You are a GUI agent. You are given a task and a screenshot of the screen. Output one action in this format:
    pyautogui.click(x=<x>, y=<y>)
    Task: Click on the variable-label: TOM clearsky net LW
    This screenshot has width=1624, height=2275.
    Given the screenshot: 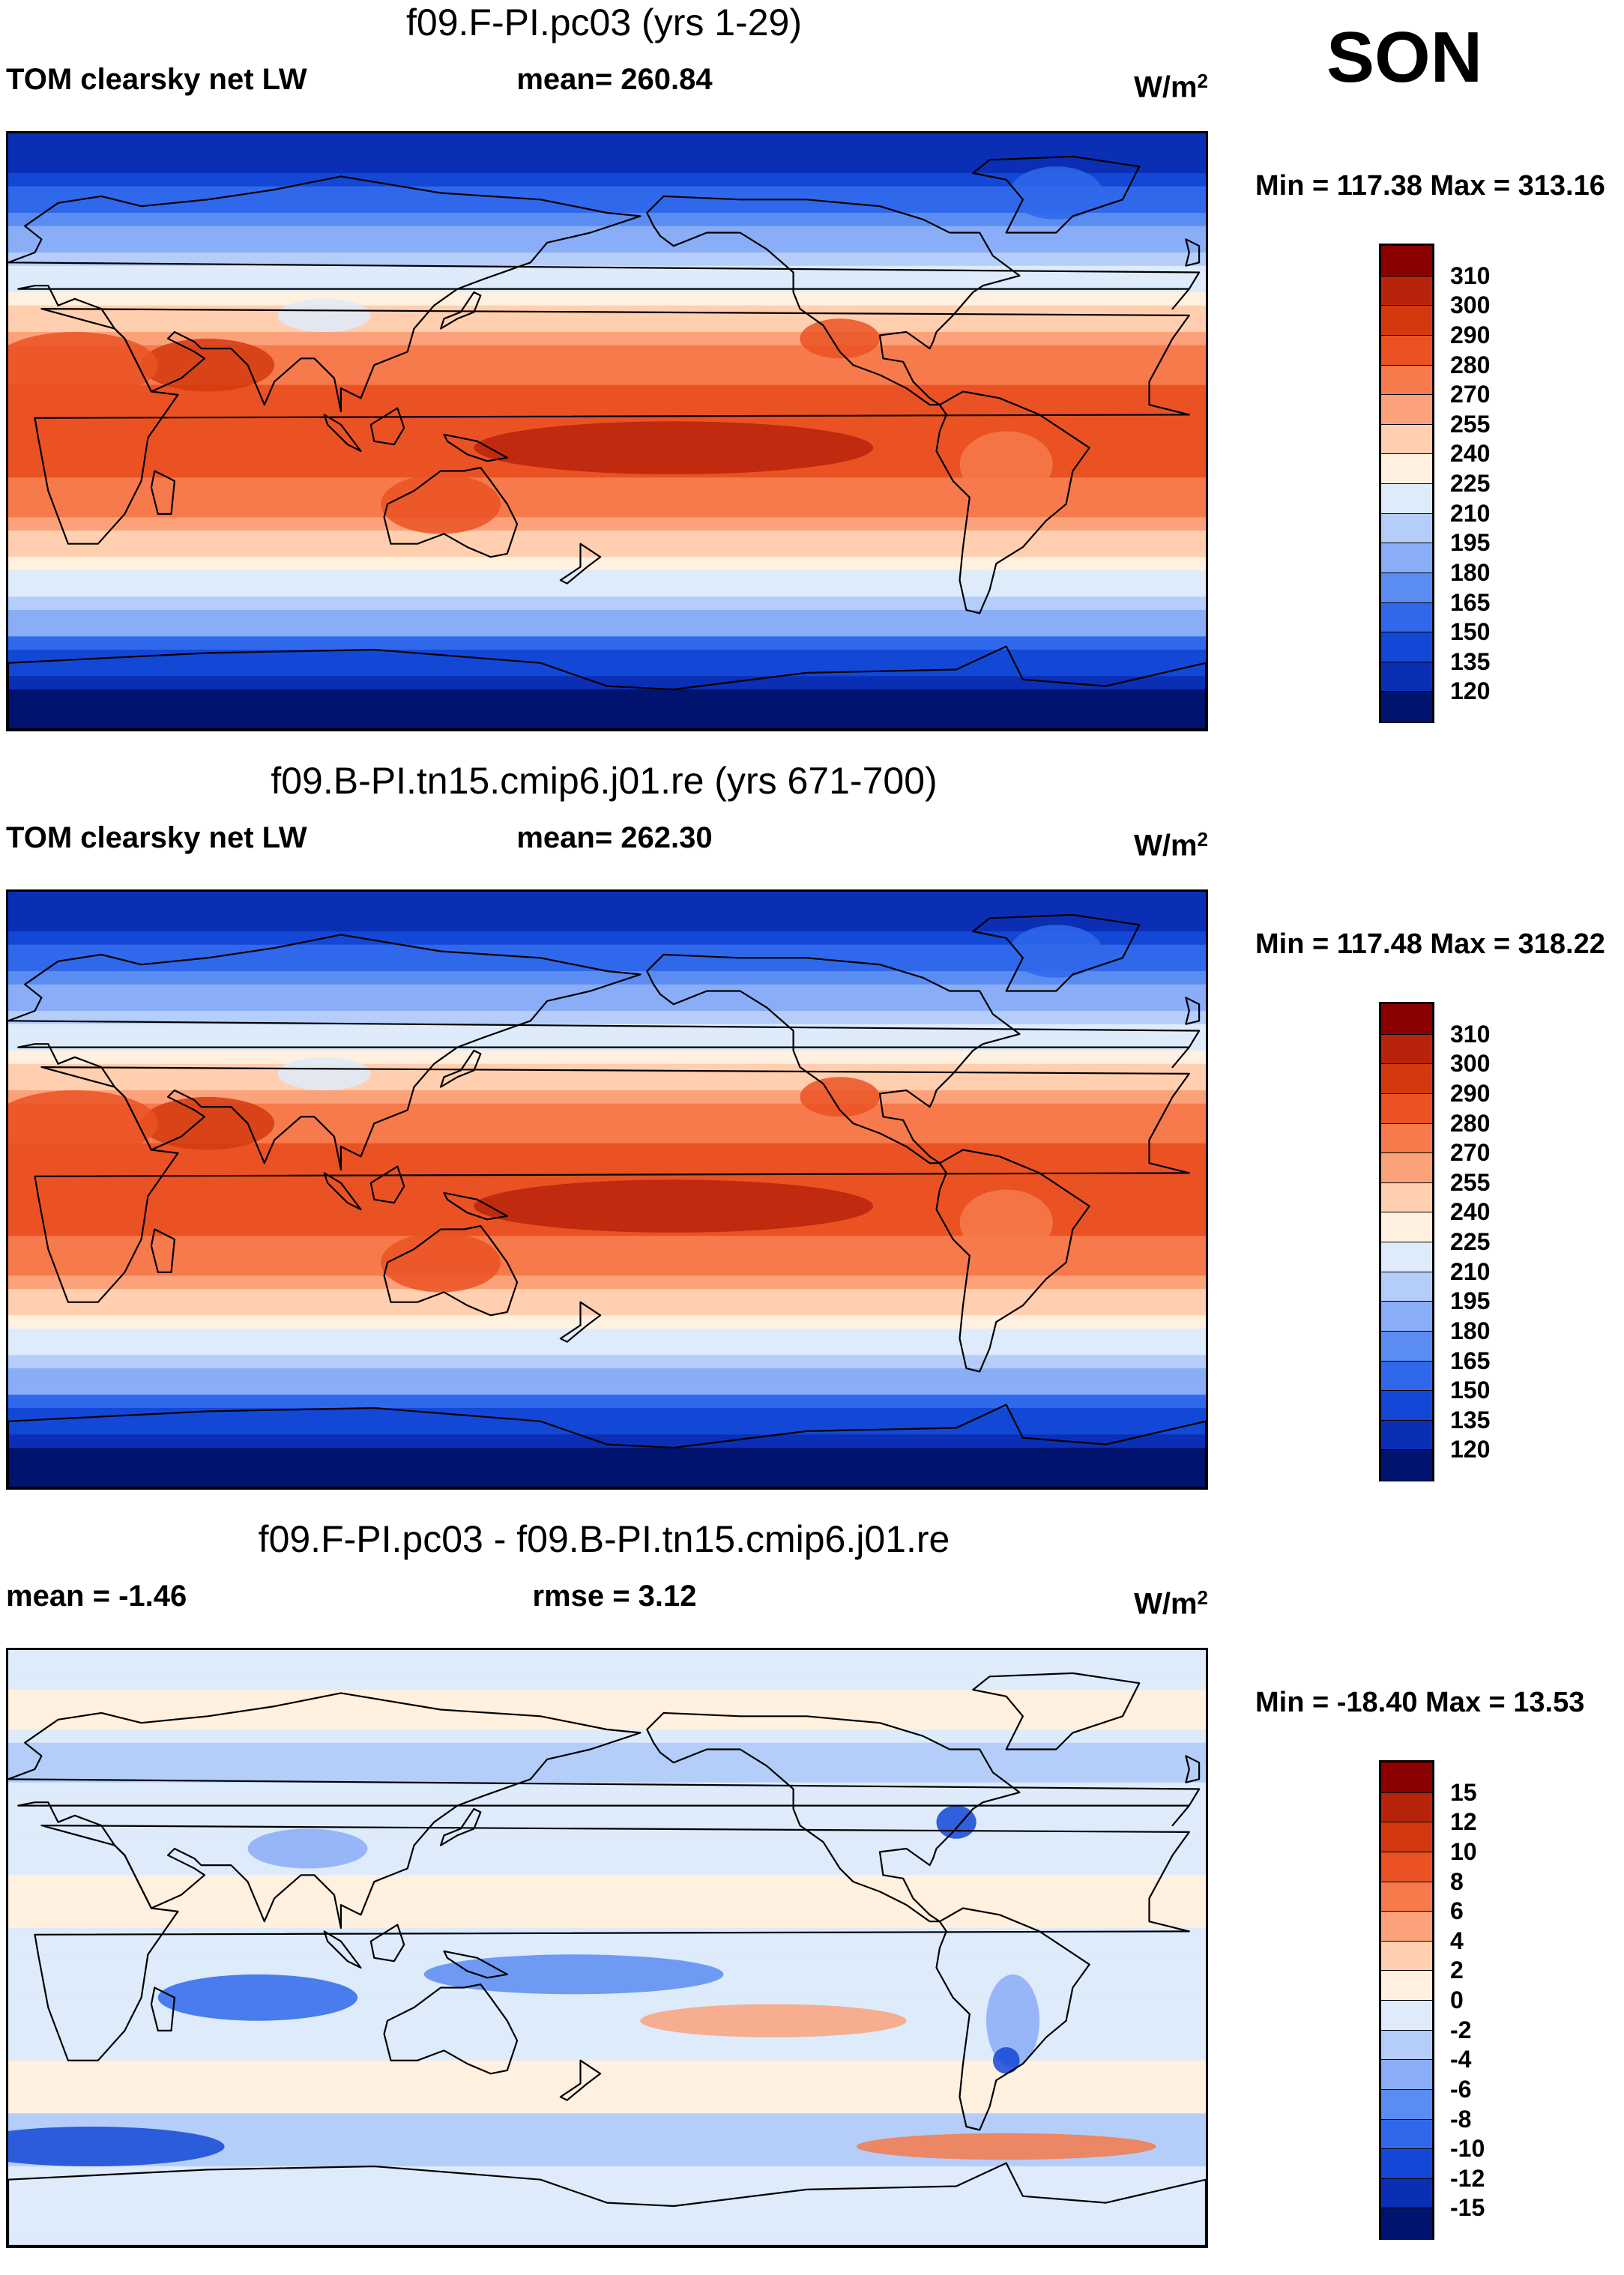 What is the action you would take?
    pyautogui.click(x=156, y=837)
    